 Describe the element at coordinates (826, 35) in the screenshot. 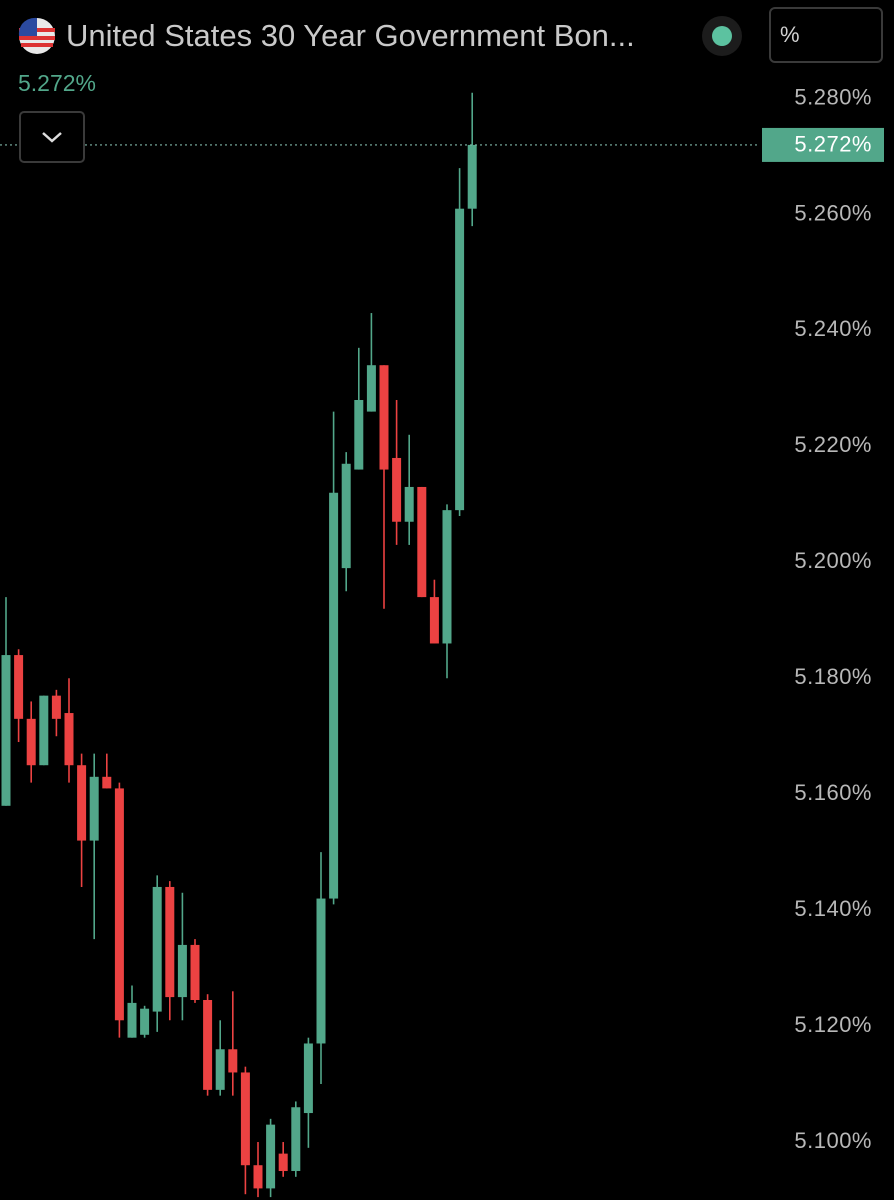

I see `unit-button` at that location.